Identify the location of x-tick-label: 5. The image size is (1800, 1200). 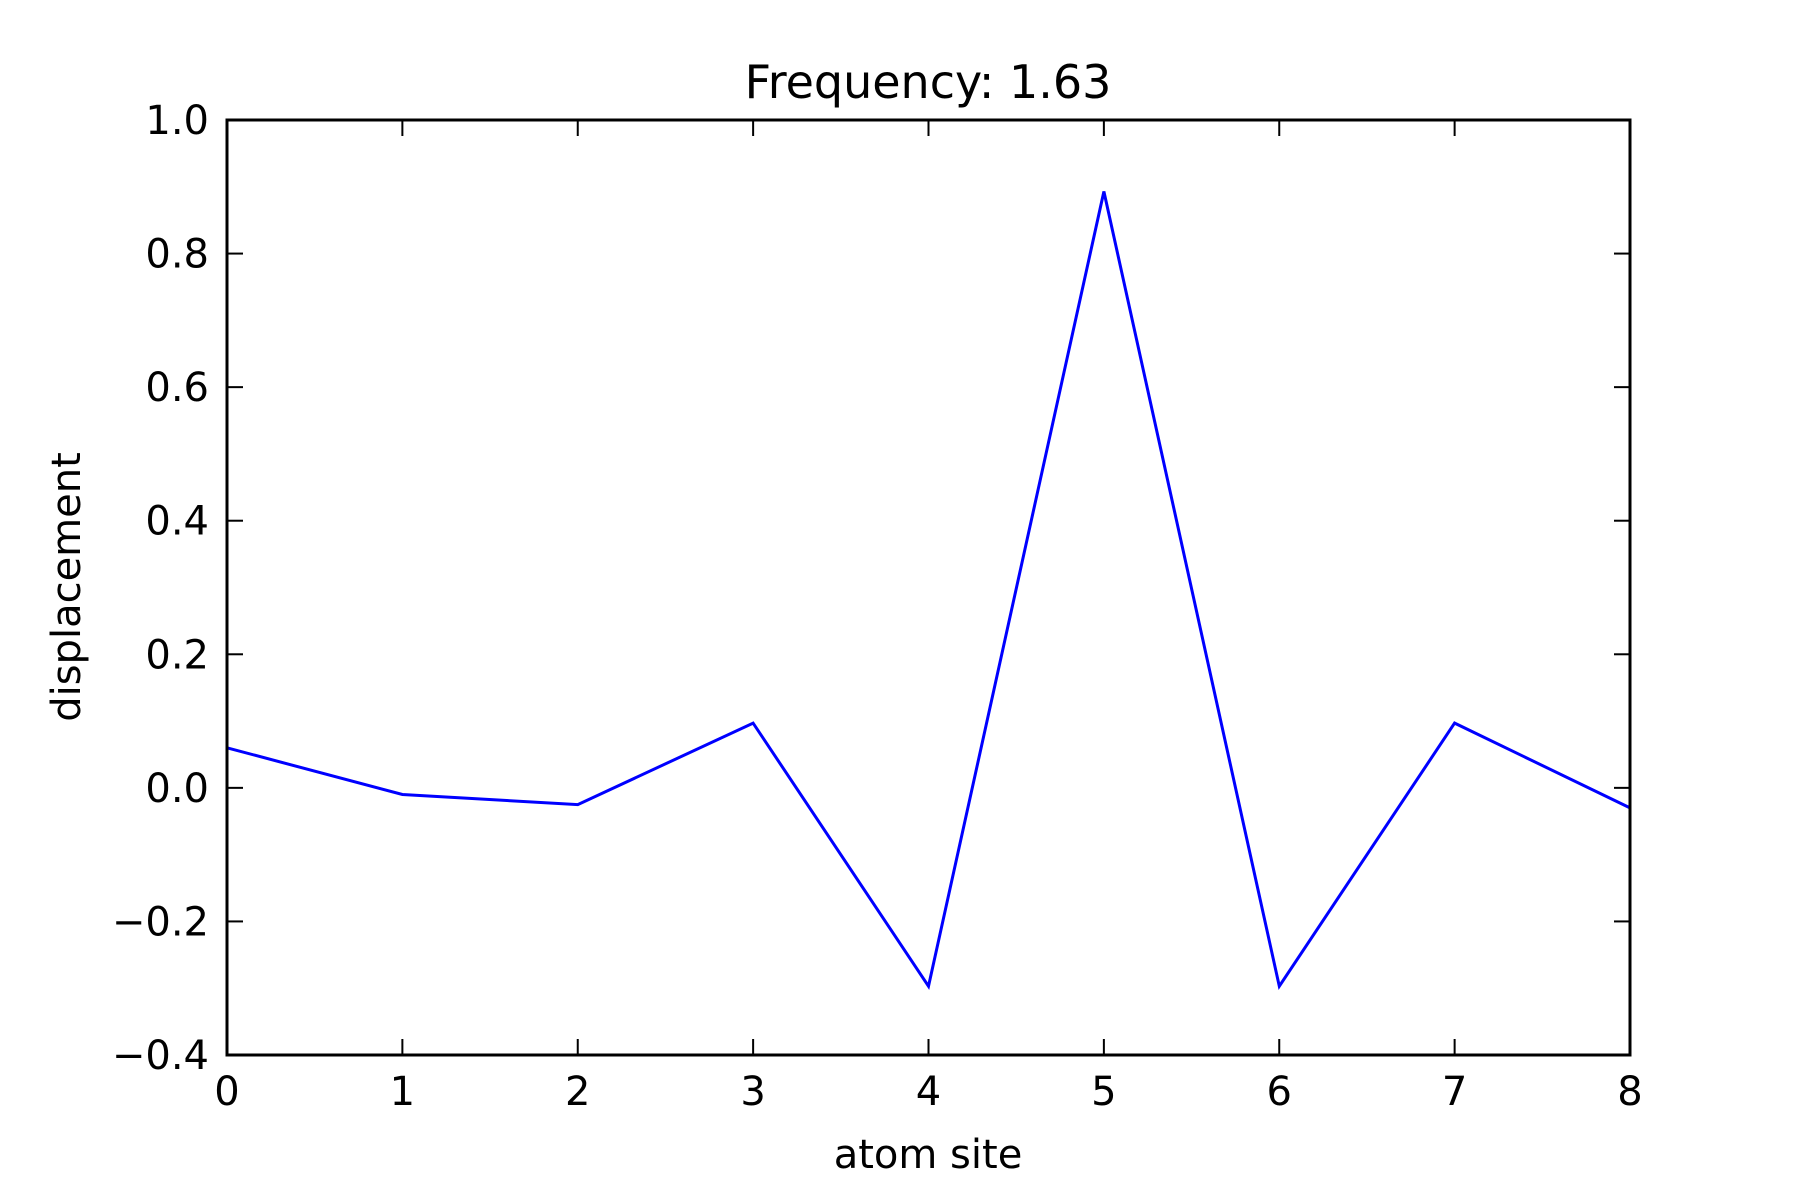
(1103, 1092).